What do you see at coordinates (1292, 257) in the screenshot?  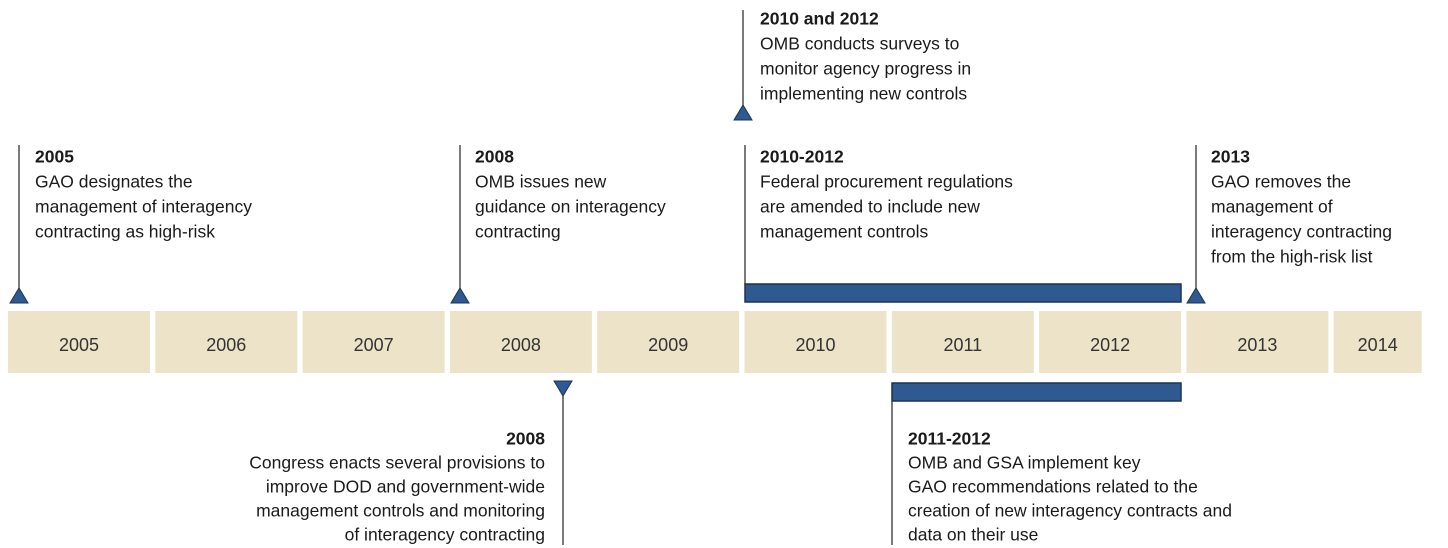 I see `event-text: from the high-risk list` at bounding box center [1292, 257].